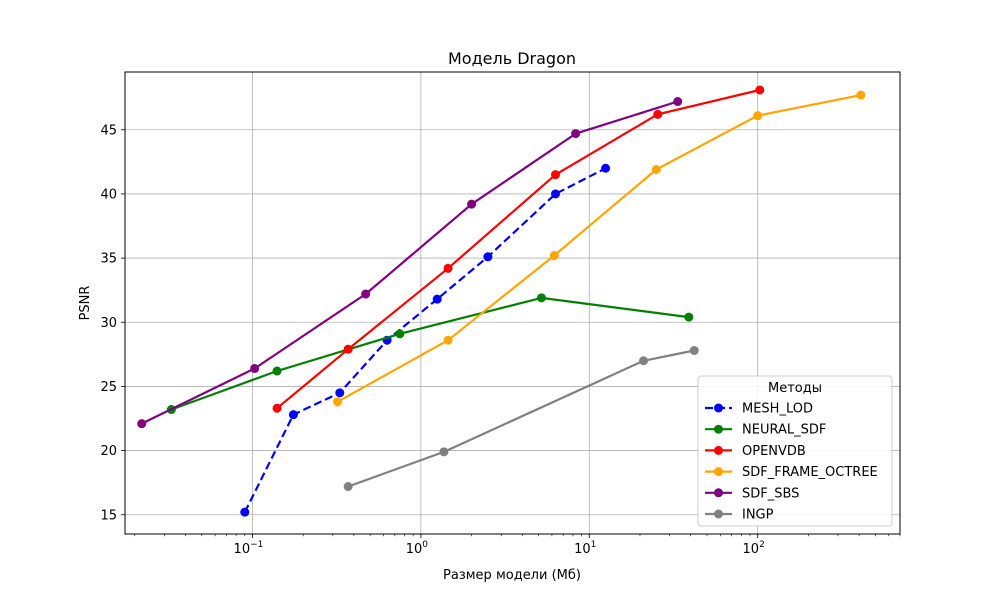 The image size is (1000, 600). I want to click on legend-label: OPENVDB, so click(774, 451).